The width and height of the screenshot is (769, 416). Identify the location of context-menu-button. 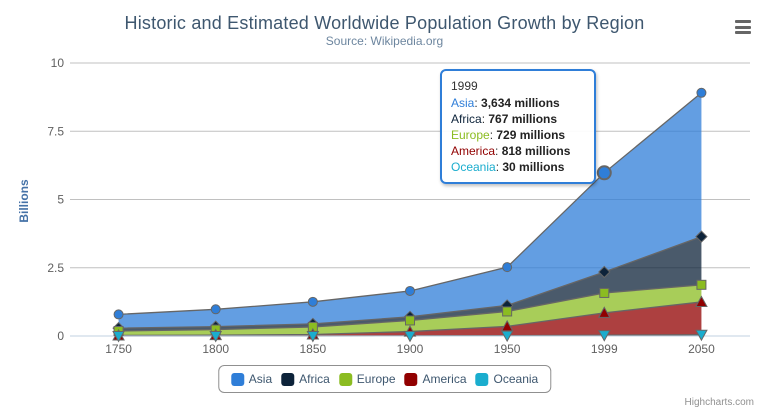
(743, 28).